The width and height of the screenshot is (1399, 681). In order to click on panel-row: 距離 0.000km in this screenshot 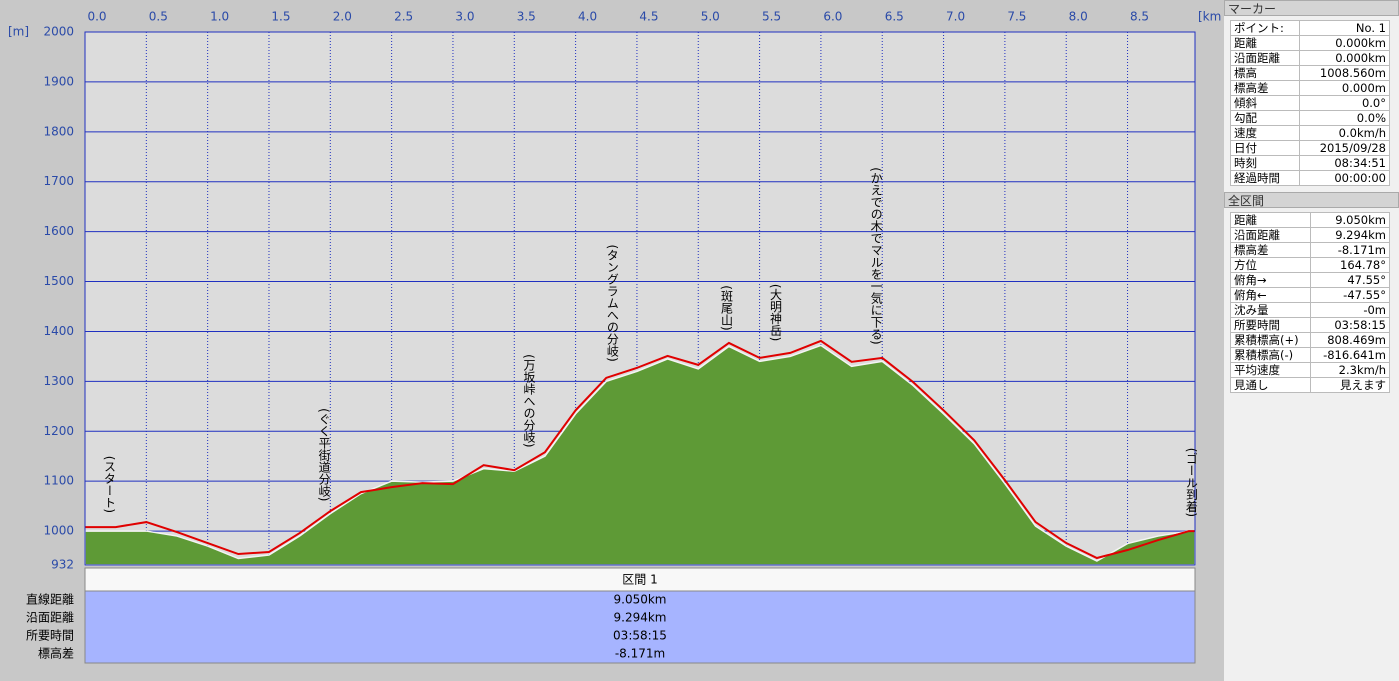, I will do `click(1309, 43)`.